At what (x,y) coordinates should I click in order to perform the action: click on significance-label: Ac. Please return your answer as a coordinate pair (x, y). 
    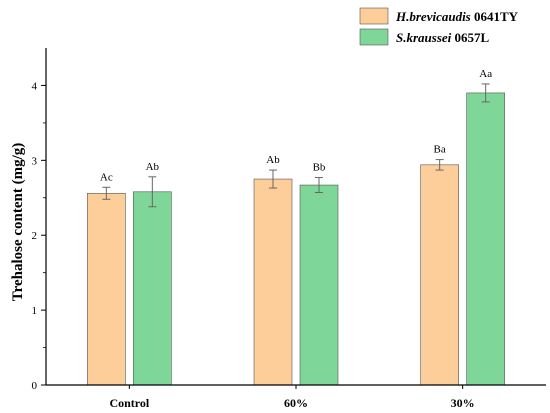
    Looking at the image, I should click on (106, 177).